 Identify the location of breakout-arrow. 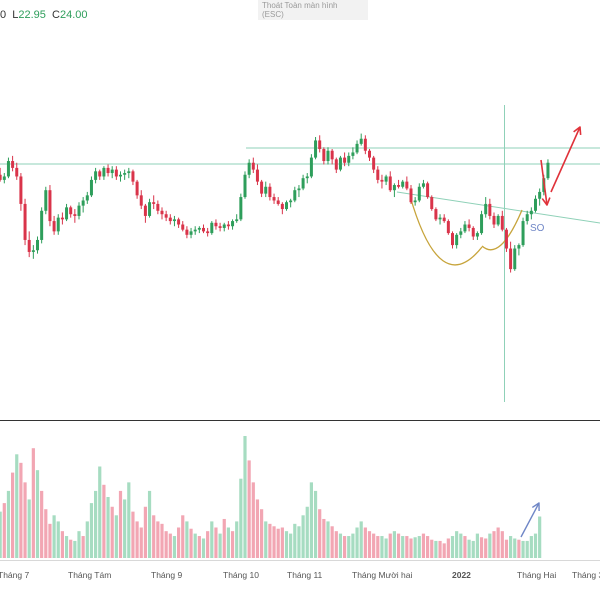
(566, 159).